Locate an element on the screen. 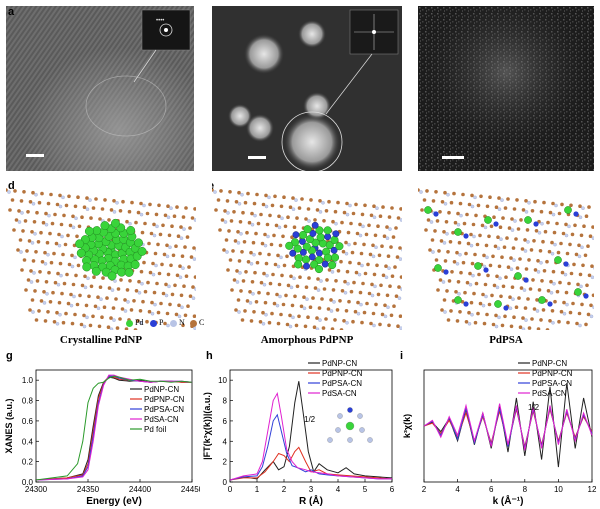 This screenshot has width=600, height=509. legend-c-dot is located at coordinates (193, 323).